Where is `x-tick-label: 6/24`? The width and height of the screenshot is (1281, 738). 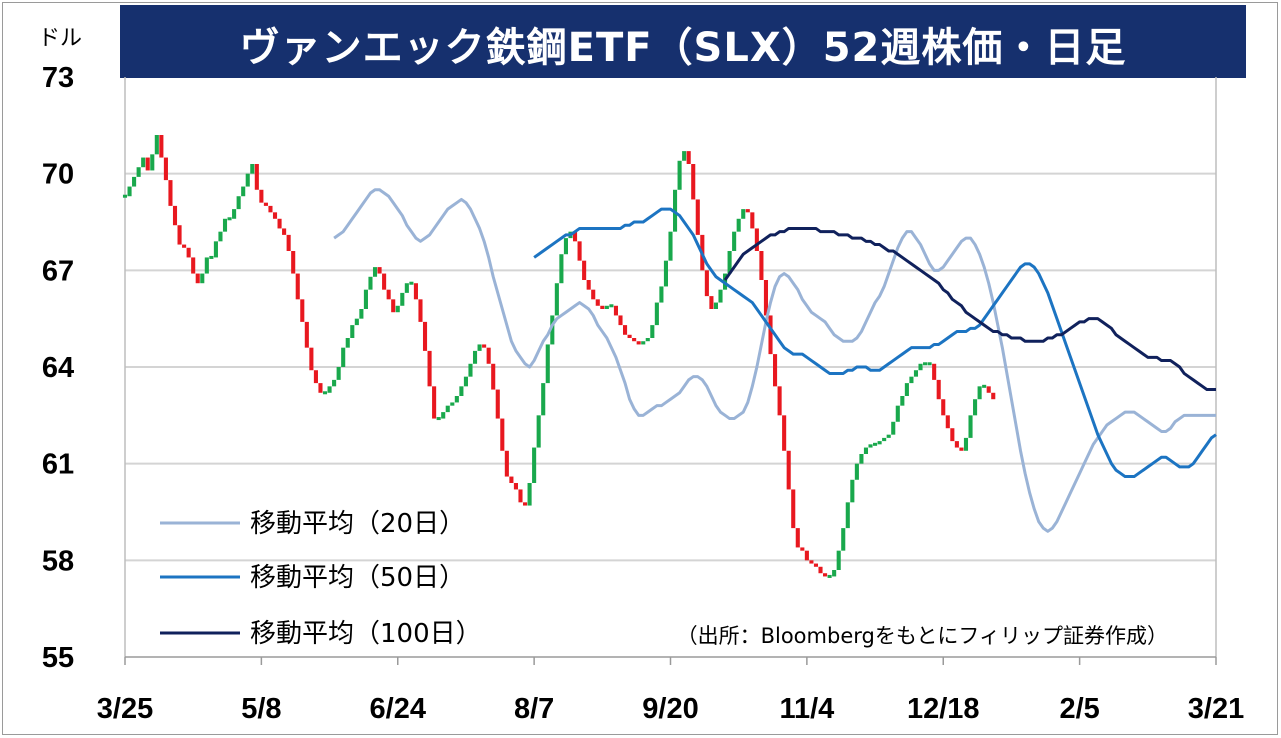
x-tick-label: 6/24 is located at coordinates (398, 709).